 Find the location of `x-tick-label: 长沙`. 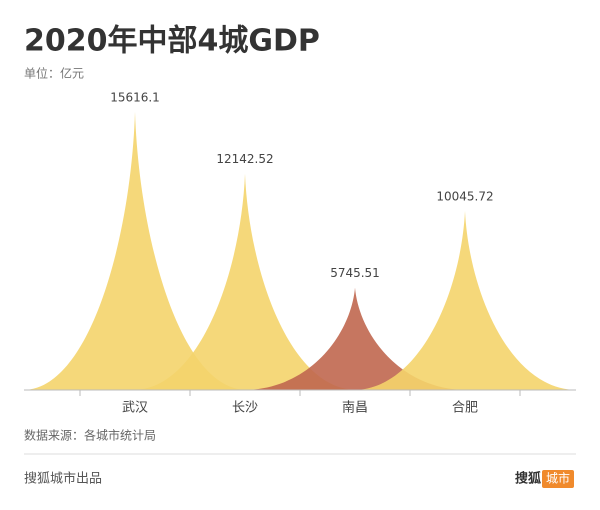

x-tick-label: 长沙 is located at coordinates (245, 408).